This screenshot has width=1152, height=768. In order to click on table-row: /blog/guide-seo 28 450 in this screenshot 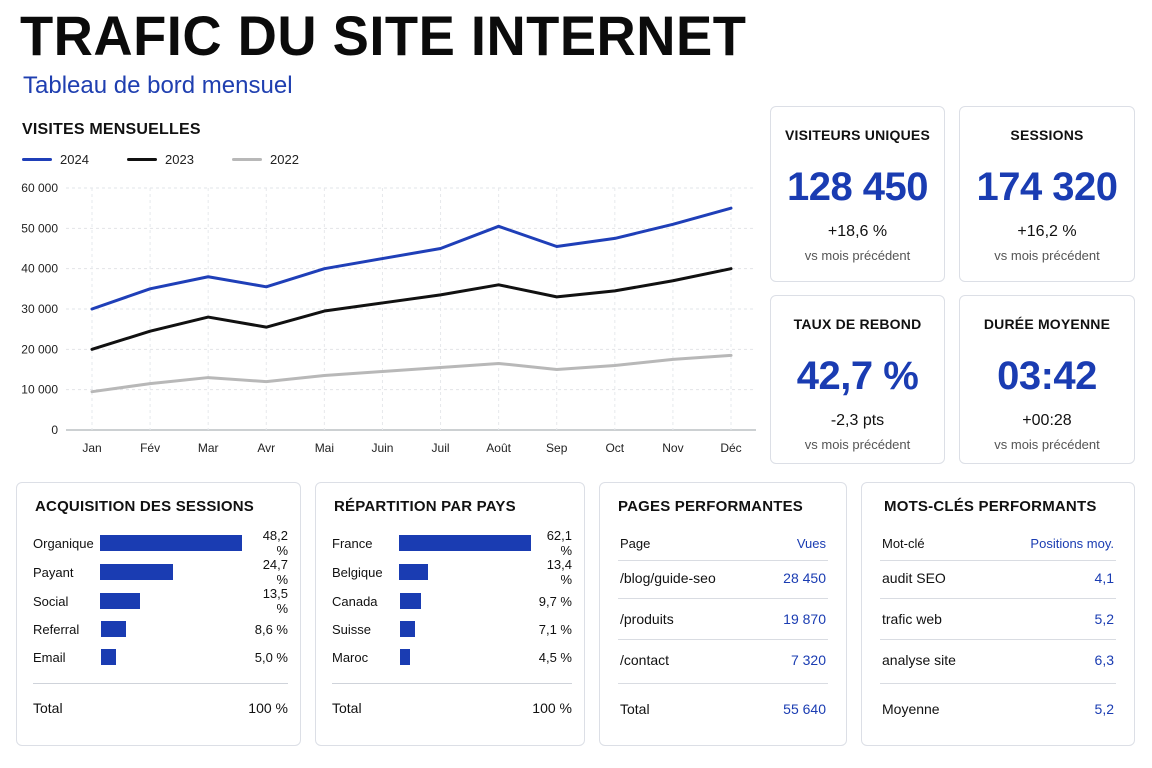, I will do `click(723, 578)`.